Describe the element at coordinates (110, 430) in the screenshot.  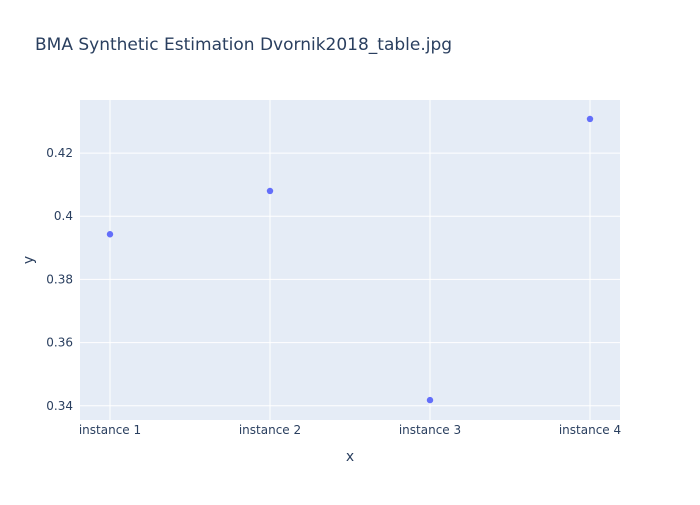
I see `x-tick-label: instance 1` at that location.